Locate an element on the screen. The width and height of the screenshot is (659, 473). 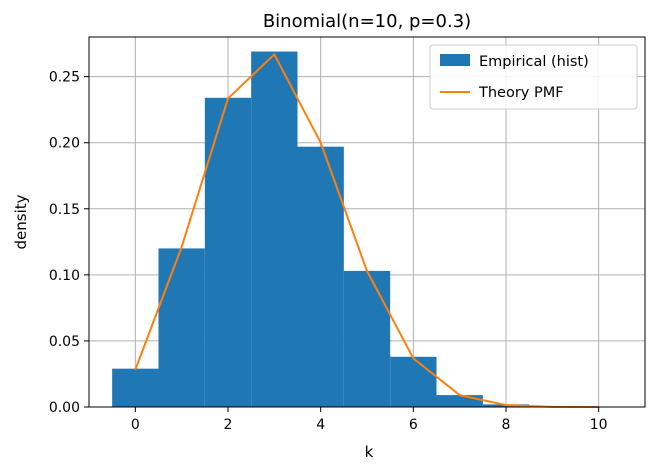
legend-swatch-empirical is located at coordinates (455, 60).